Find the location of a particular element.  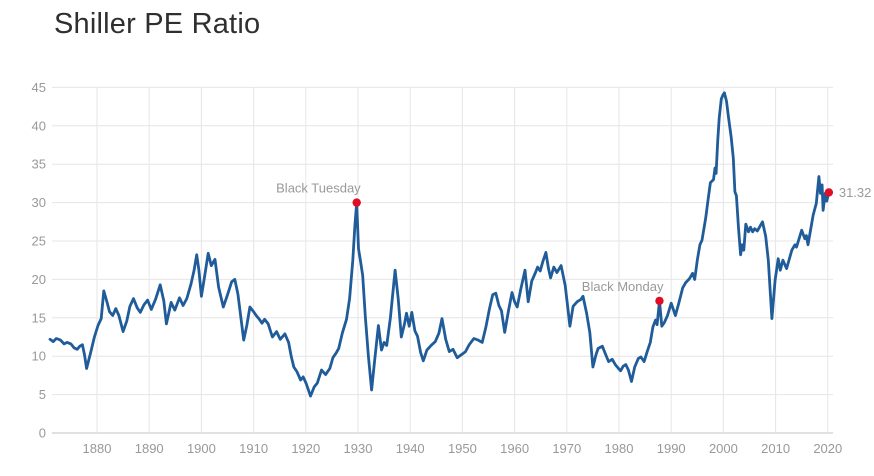

x-tick-label-1890: 1890 is located at coordinates (149, 448).